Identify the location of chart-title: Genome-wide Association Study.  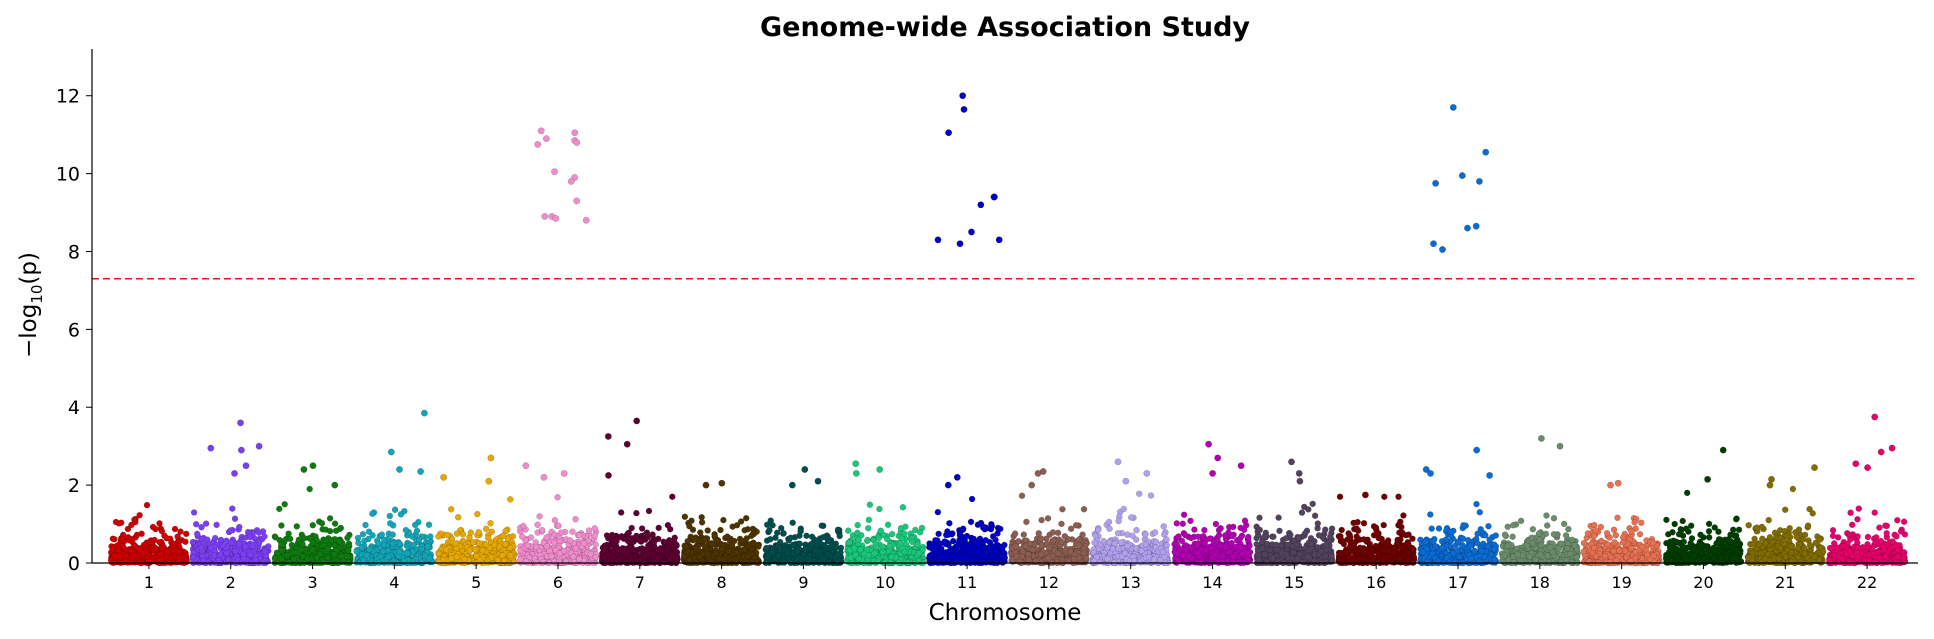
(1005, 27).